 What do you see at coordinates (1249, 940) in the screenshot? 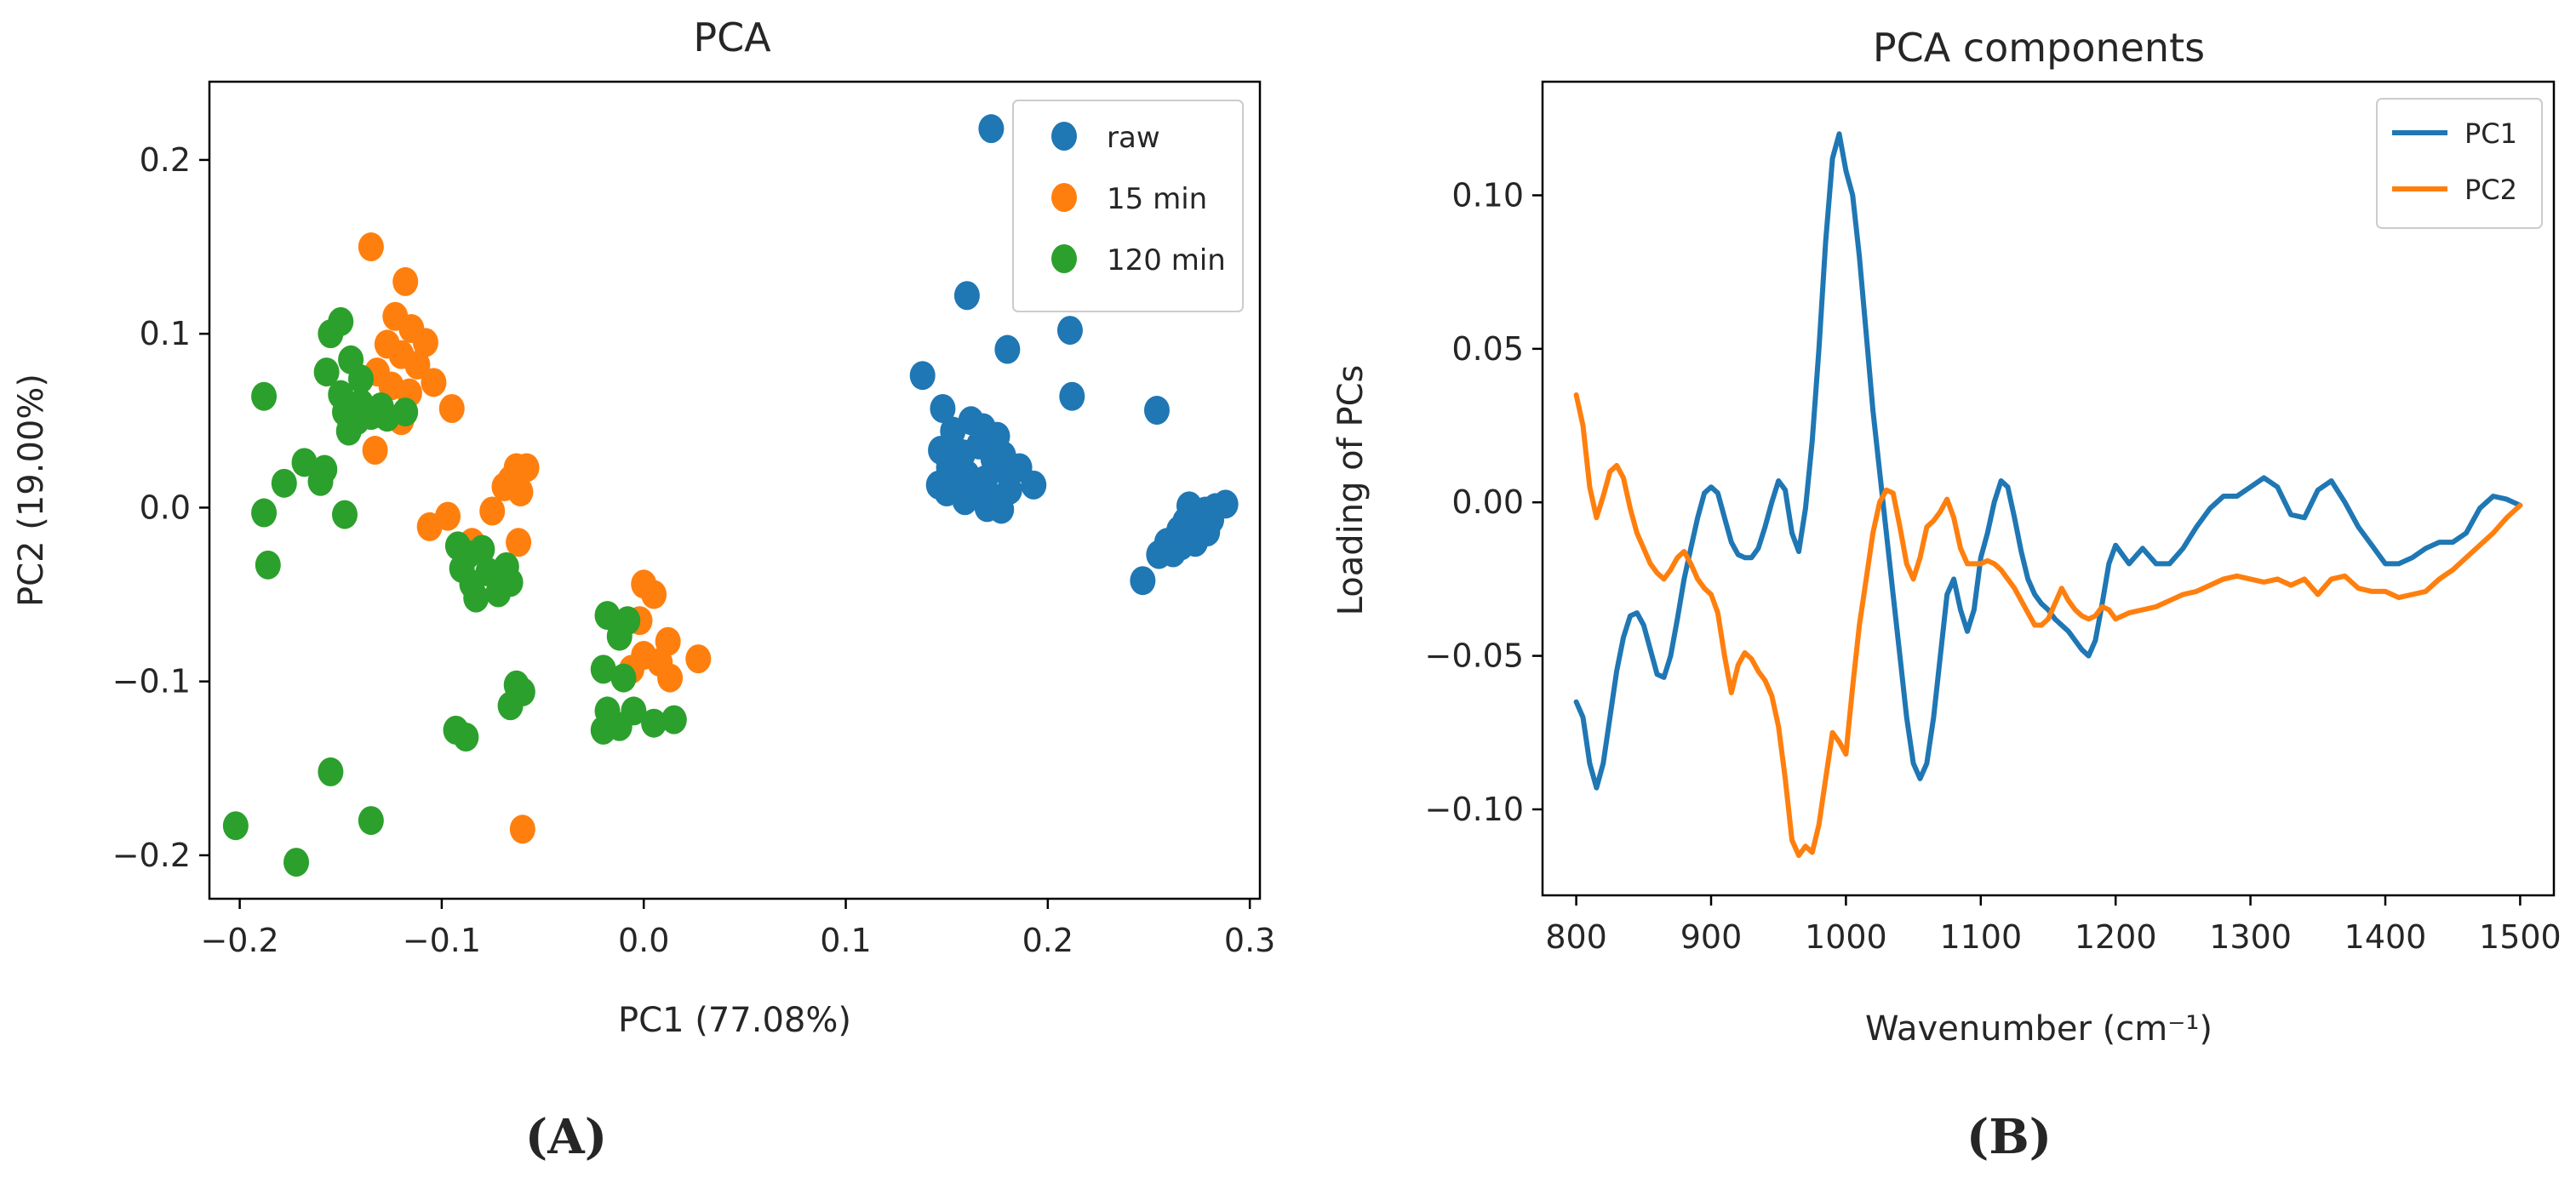
I see `x-tick-label: 0.3` at bounding box center [1249, 940].